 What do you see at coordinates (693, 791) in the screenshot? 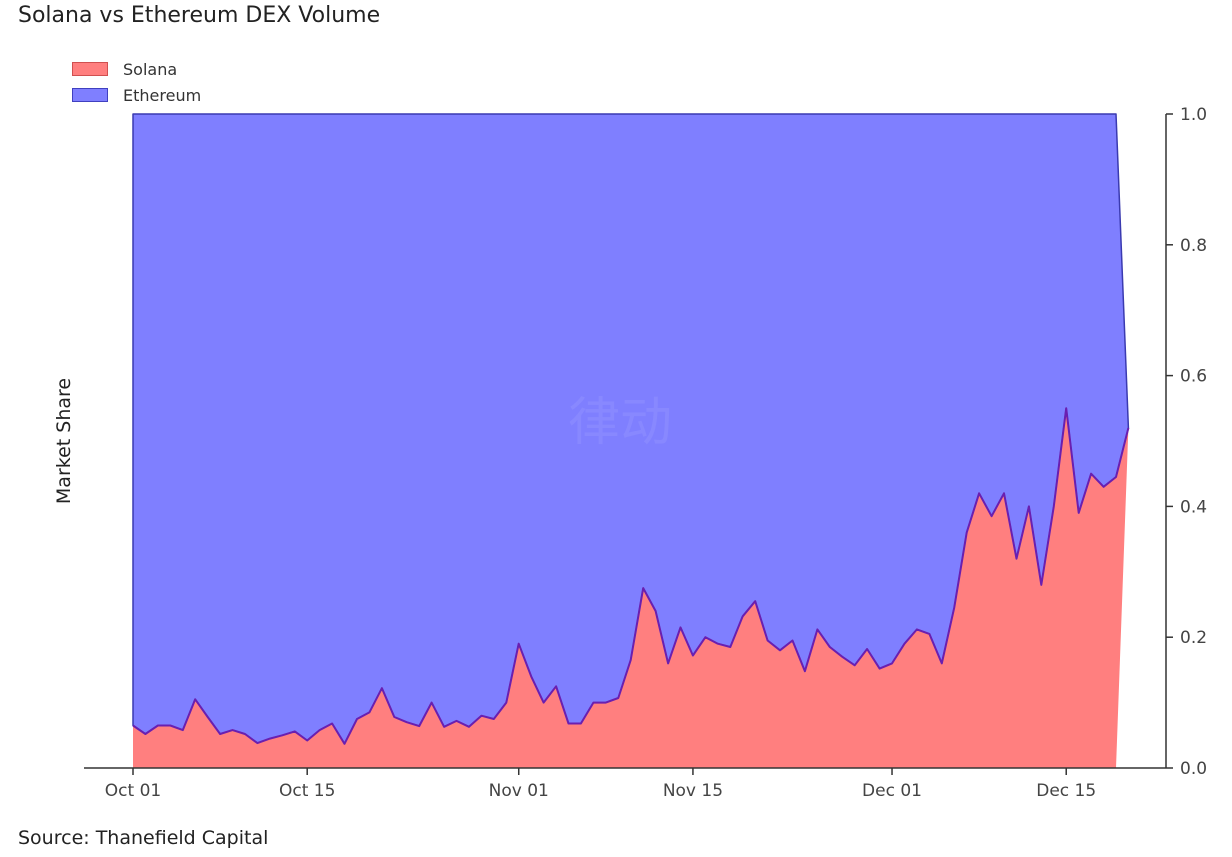
I see `x-tick-label: Nov 15` at bounding box center [693, 791].